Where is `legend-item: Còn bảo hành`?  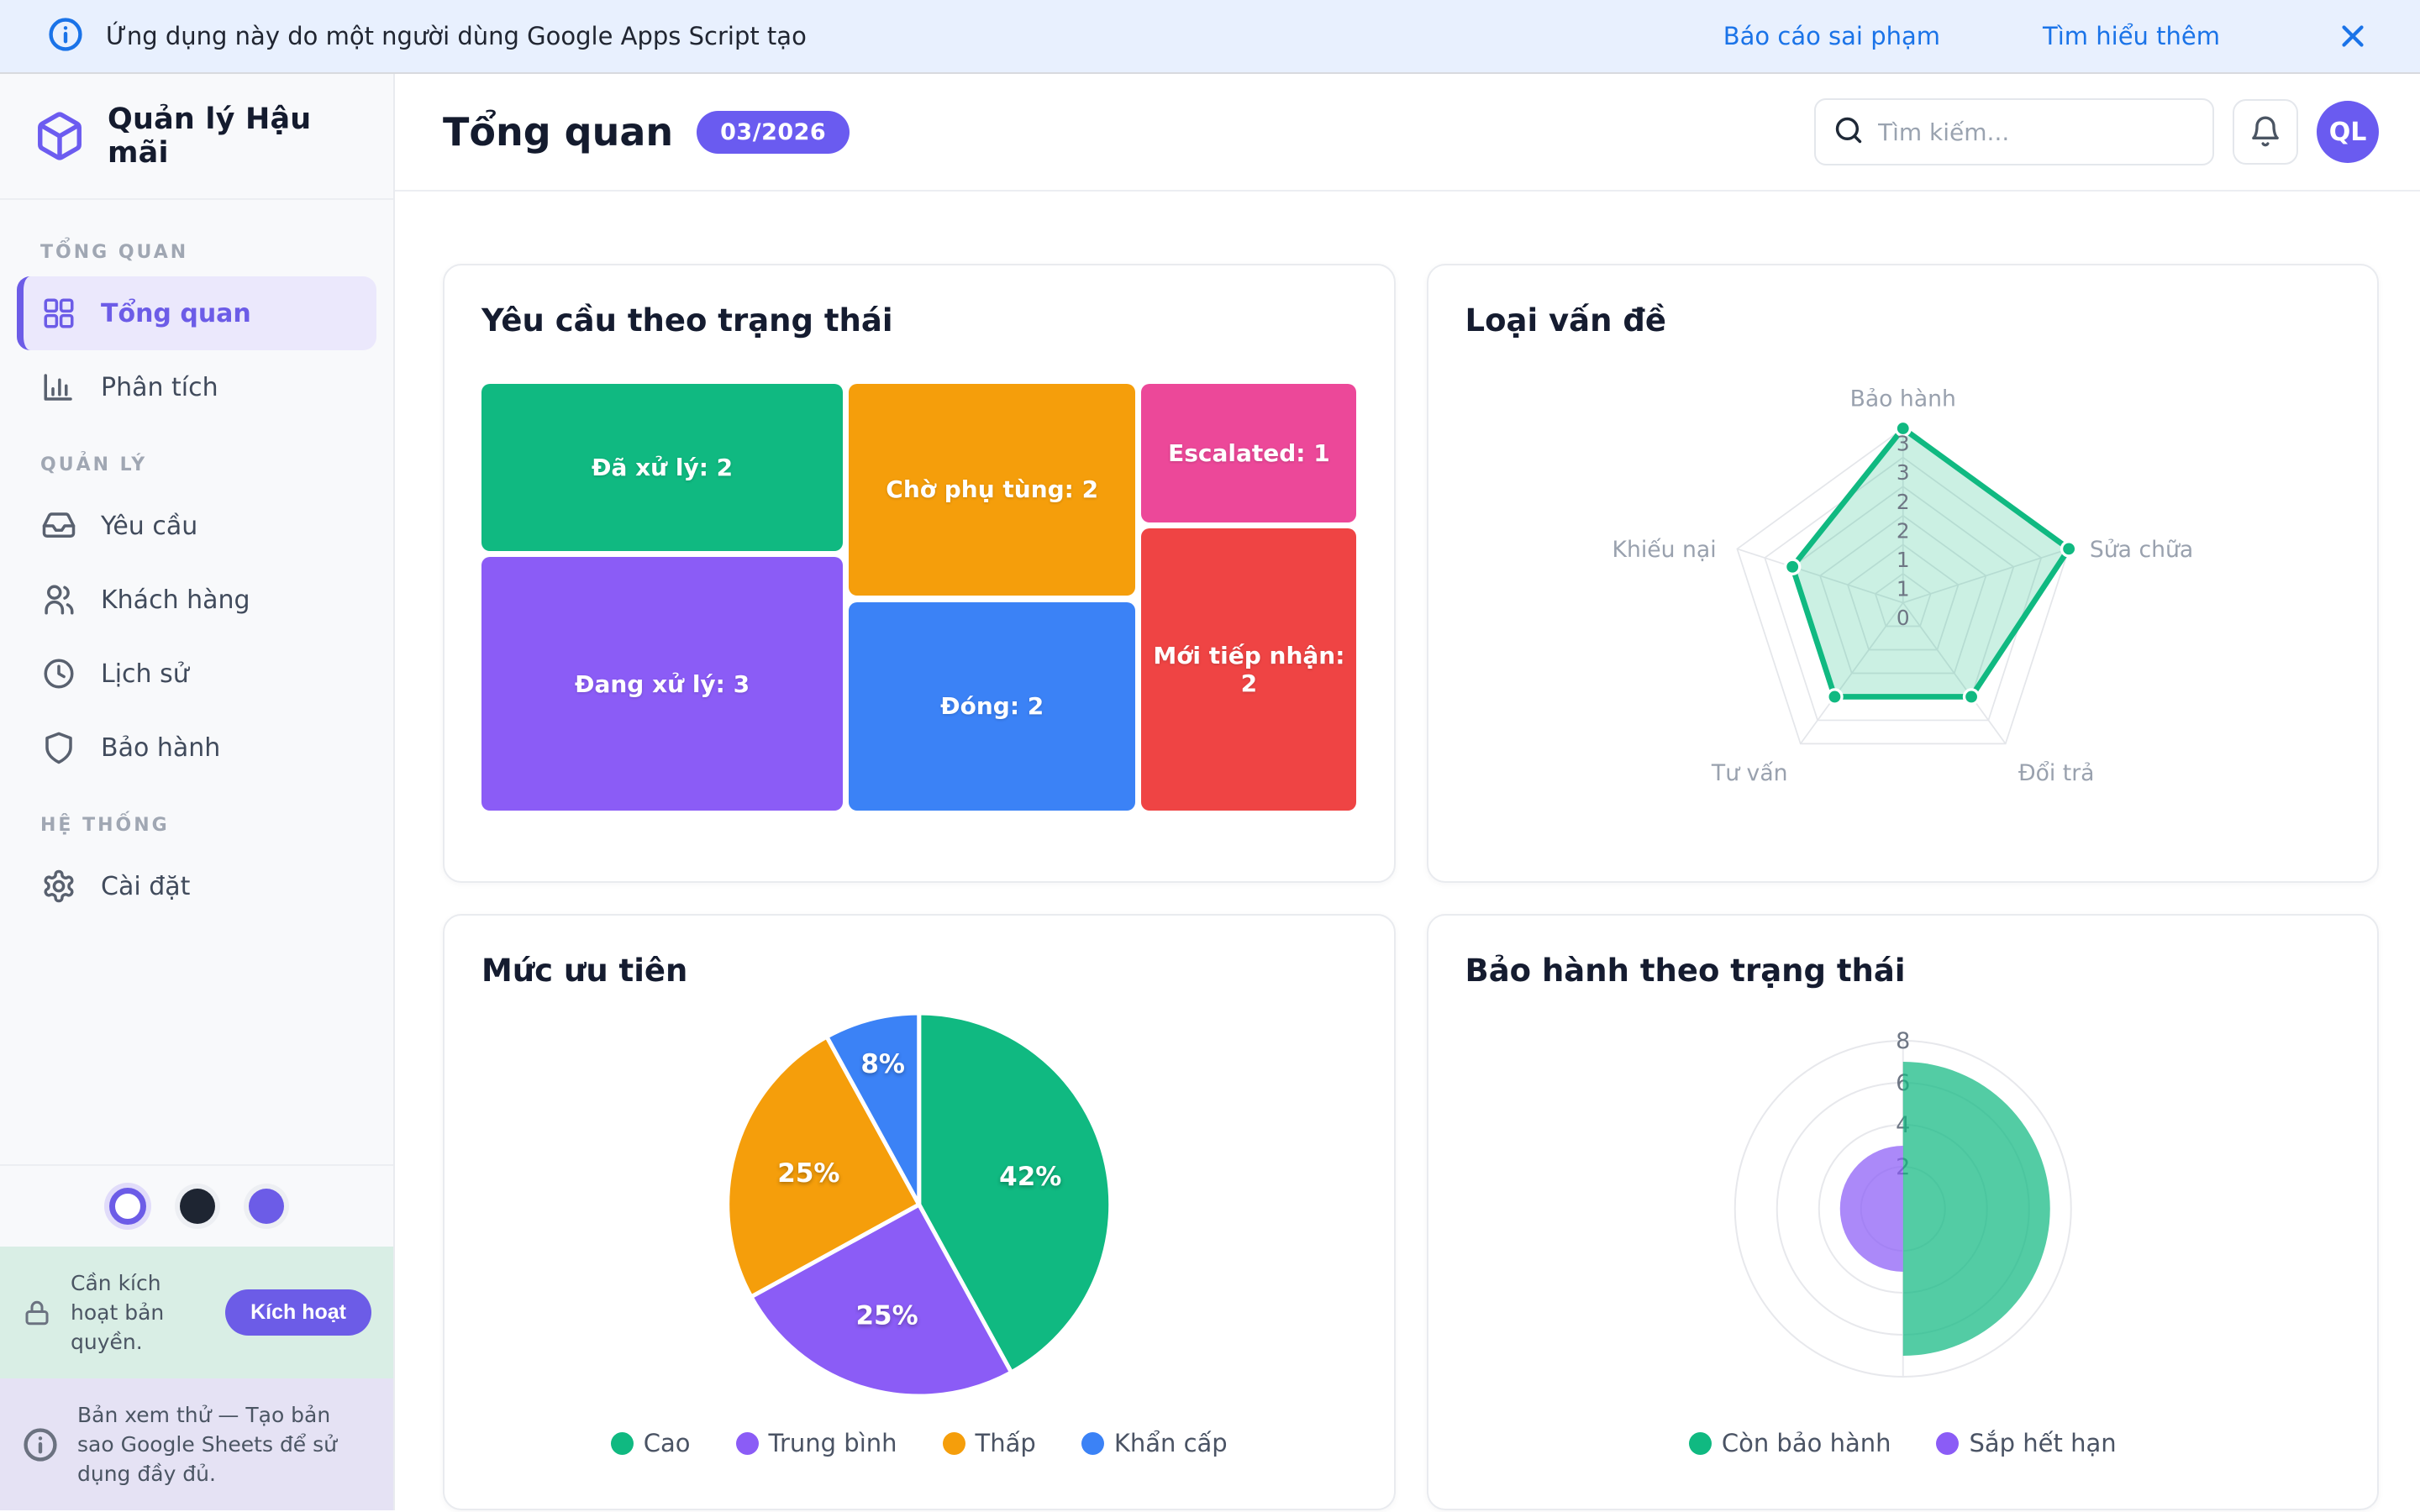 legend-item: Còn bảo hành is located at coordinates (1790, 1443).